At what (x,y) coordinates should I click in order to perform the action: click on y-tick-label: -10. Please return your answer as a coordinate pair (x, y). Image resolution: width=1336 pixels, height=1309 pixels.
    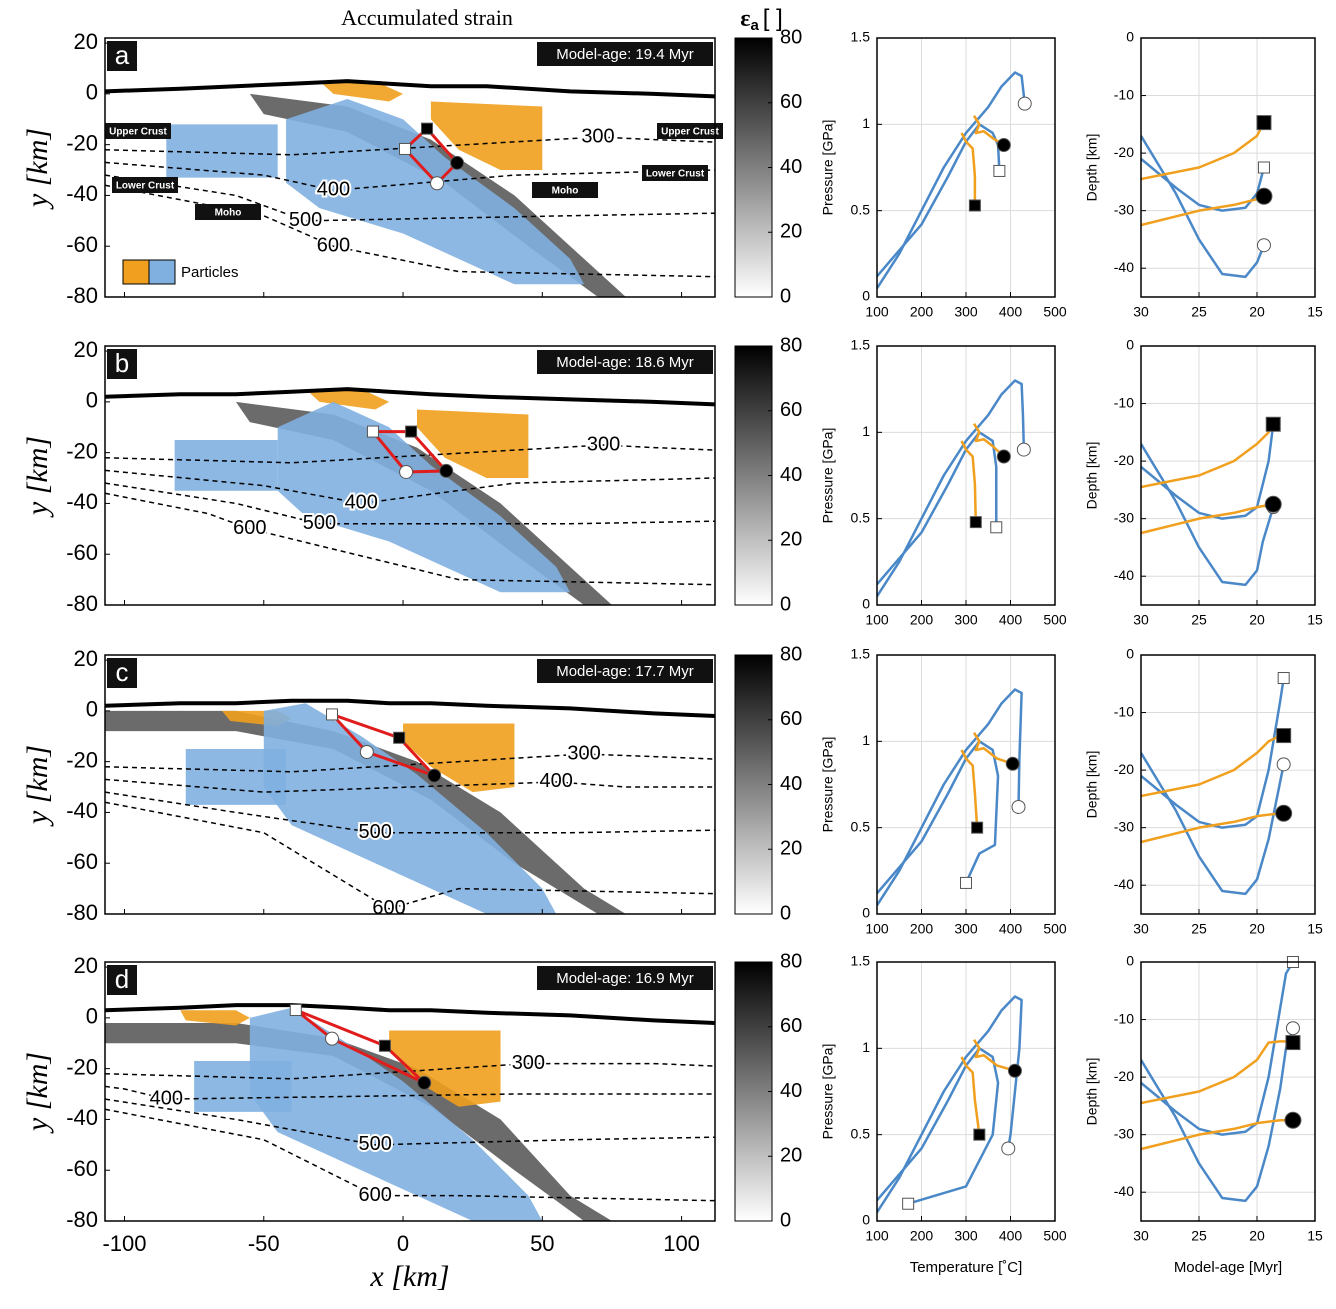
    Looking at the image, I should click on (1124, 711).